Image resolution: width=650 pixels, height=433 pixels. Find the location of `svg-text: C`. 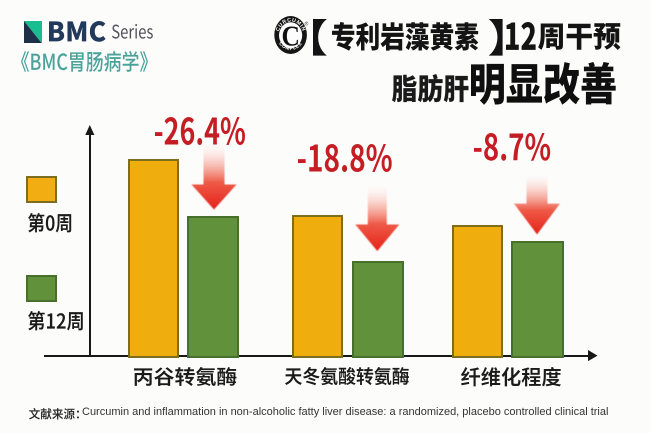

svg-text: C is located at coordinates (291, 36).